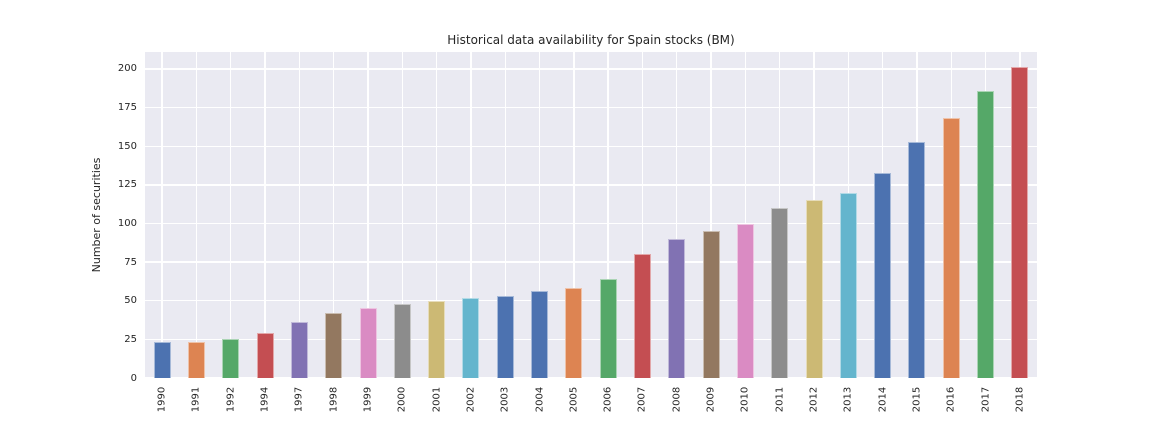 The width and height of the screenshot is (1152, 432). Describe the element at coordinates (196, 360) in the screenshot. I see `bar-1991` at that location.